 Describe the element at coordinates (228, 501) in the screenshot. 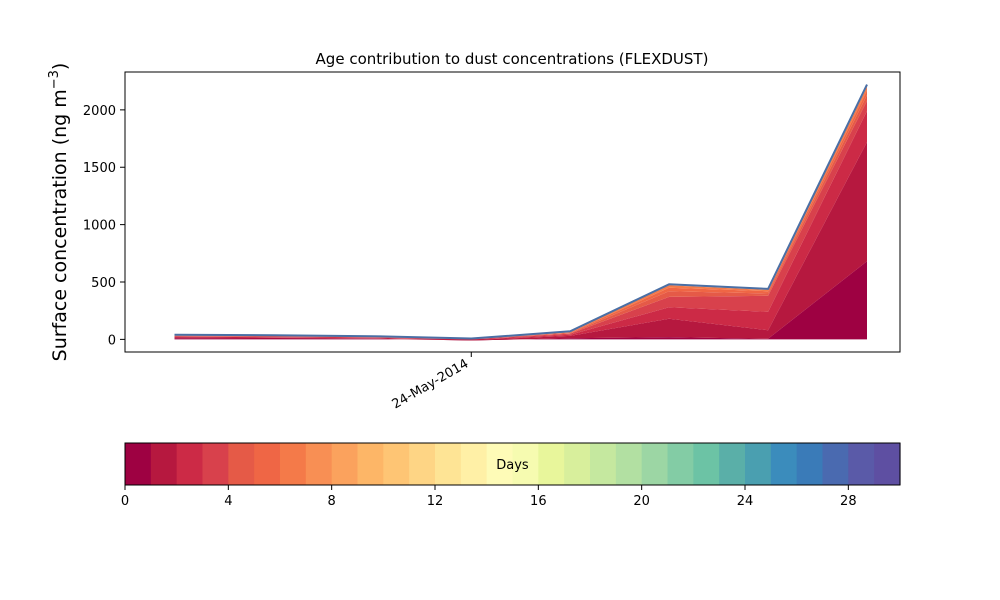

I see `colorbar-tick-label-4: 4` at that location.